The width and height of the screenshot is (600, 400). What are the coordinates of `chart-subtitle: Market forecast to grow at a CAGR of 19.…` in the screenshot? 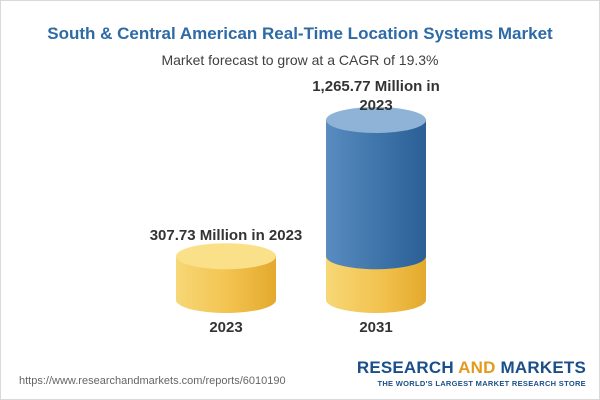 It's located at (300, 60).